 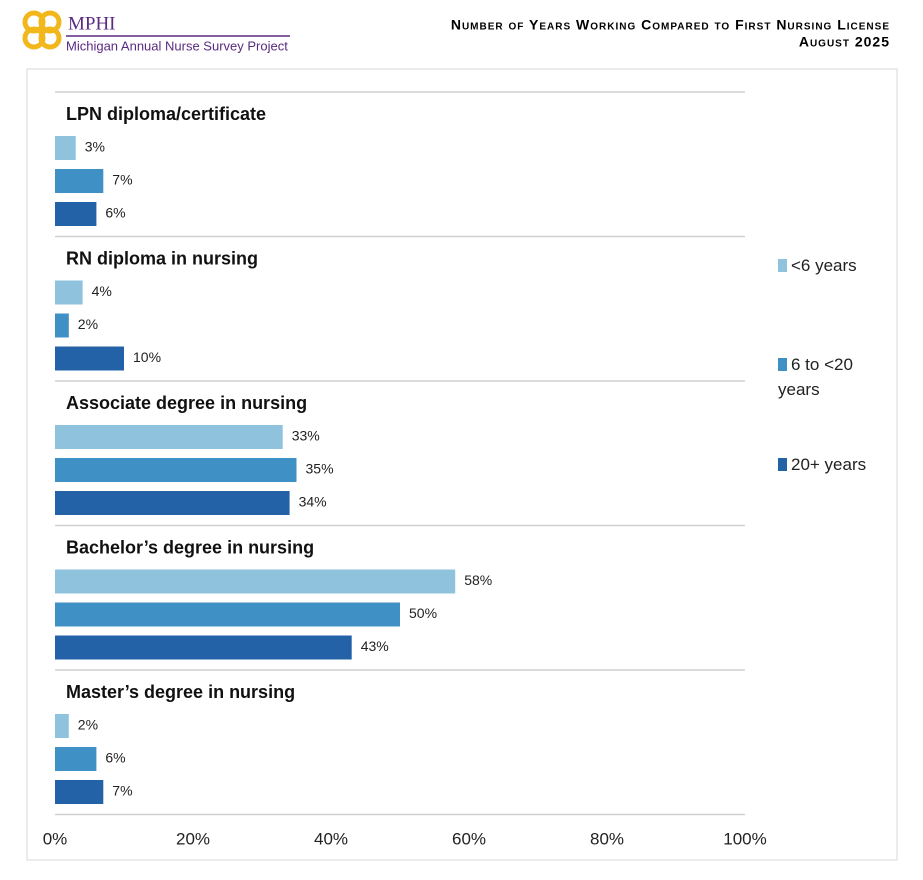 I want to click on legend-item: 20+ years, so click(x=828, y=464).